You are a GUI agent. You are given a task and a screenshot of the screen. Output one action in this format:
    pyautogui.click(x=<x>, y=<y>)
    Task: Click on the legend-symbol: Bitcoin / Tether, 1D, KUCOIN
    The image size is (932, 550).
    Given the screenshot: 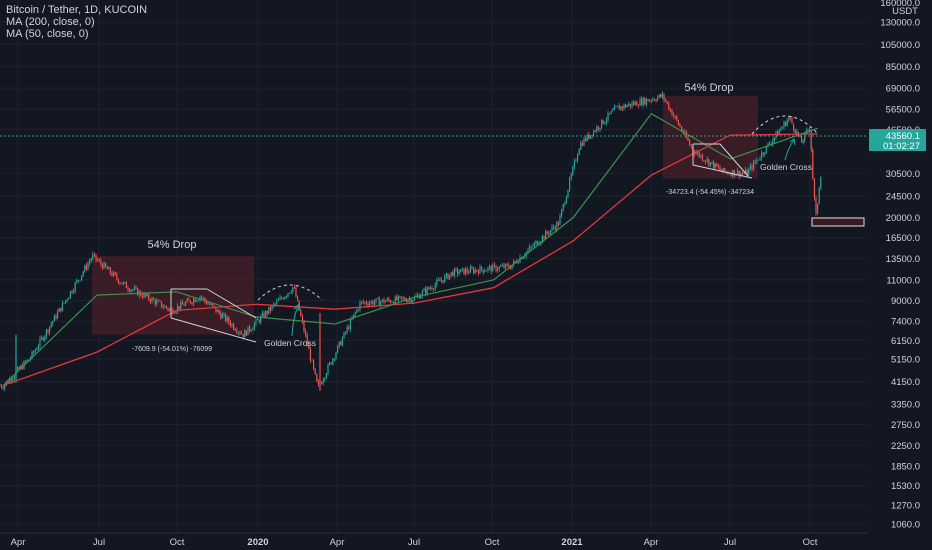 What is the action you would take?
    pyautogui.click(x=77, y=10)
    